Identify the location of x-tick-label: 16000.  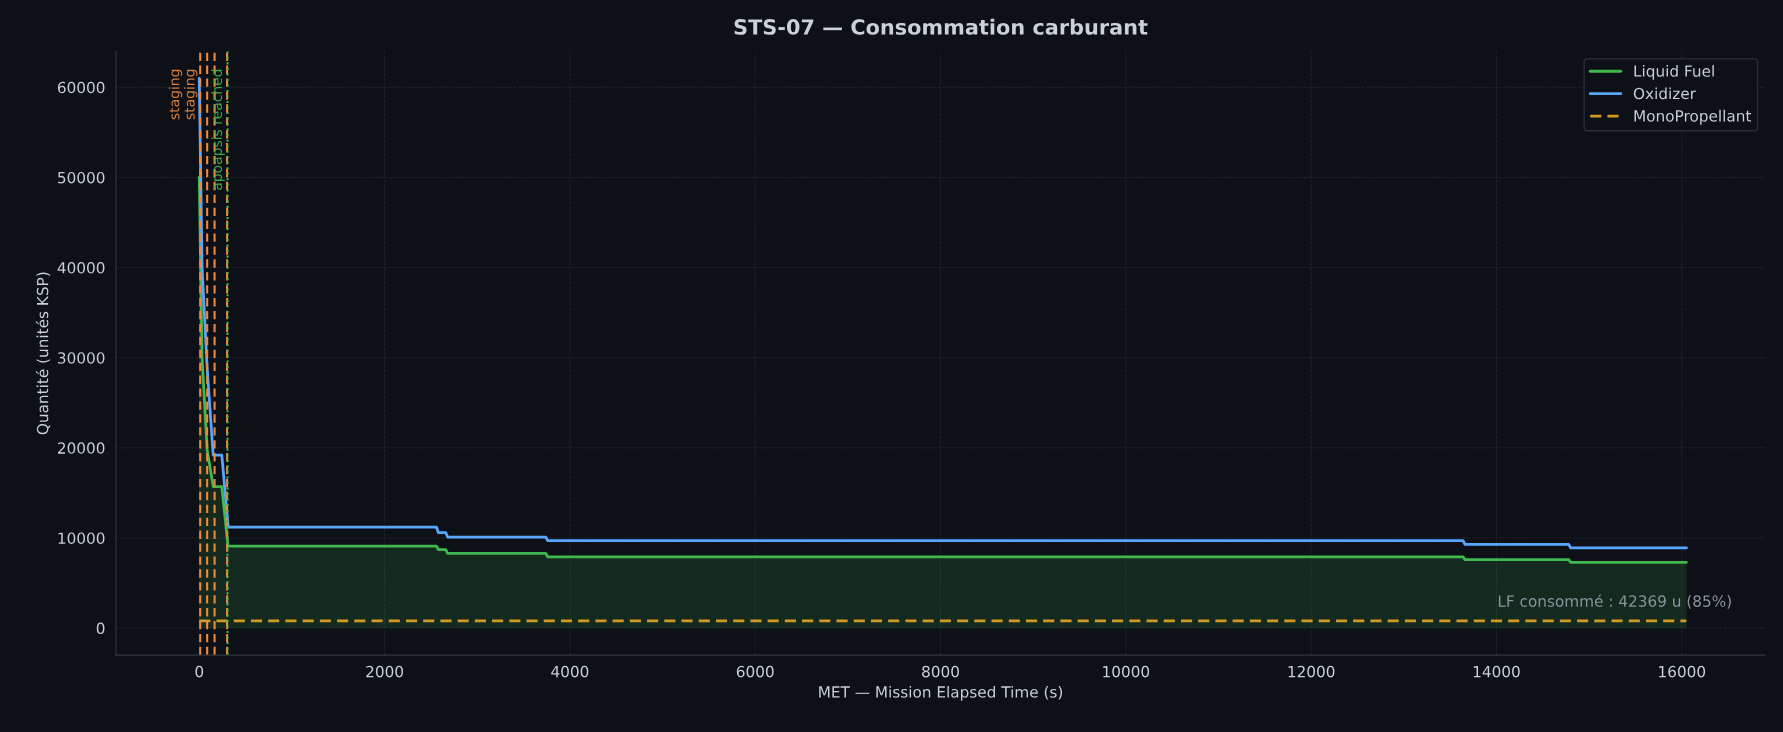
(1682, 671).